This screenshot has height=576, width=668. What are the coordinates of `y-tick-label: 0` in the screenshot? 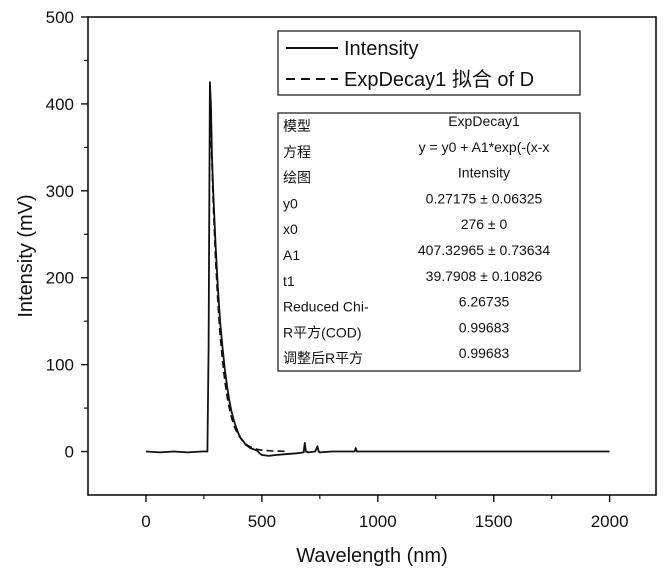 It's located at (69, 452).